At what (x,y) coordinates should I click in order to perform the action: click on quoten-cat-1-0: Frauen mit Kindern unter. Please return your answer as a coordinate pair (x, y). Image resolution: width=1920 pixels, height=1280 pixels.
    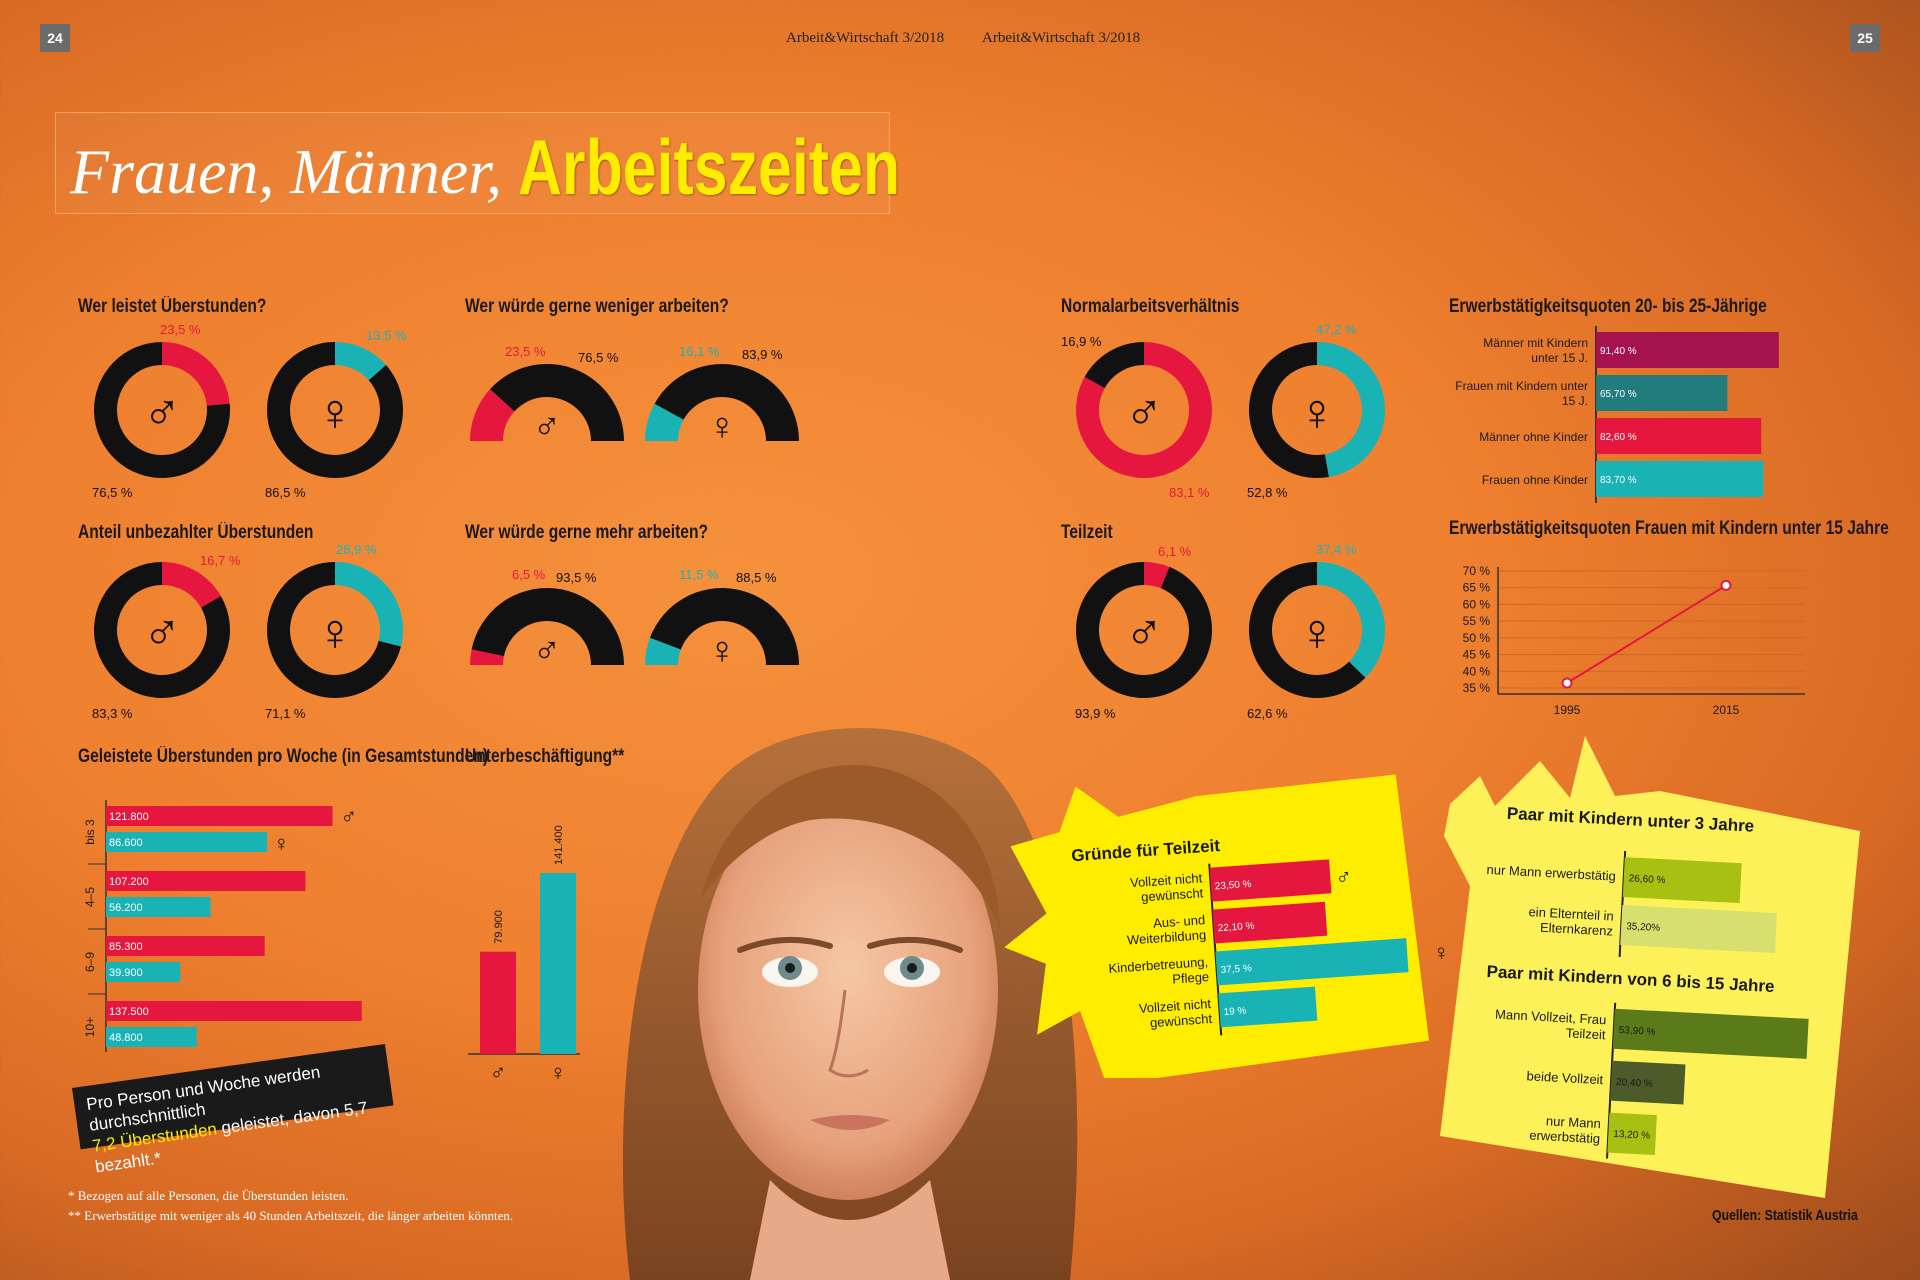
    Looking at the image, I should click on (1521, 386).